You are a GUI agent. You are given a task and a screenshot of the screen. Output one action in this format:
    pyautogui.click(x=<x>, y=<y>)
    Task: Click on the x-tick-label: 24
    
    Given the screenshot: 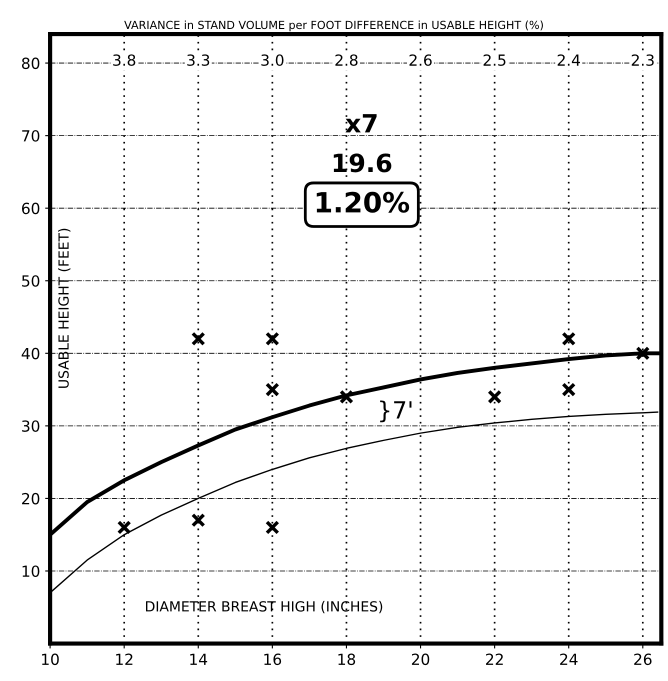 What is the action you would take?
    pyautogui.click(x=569, y=659)
    